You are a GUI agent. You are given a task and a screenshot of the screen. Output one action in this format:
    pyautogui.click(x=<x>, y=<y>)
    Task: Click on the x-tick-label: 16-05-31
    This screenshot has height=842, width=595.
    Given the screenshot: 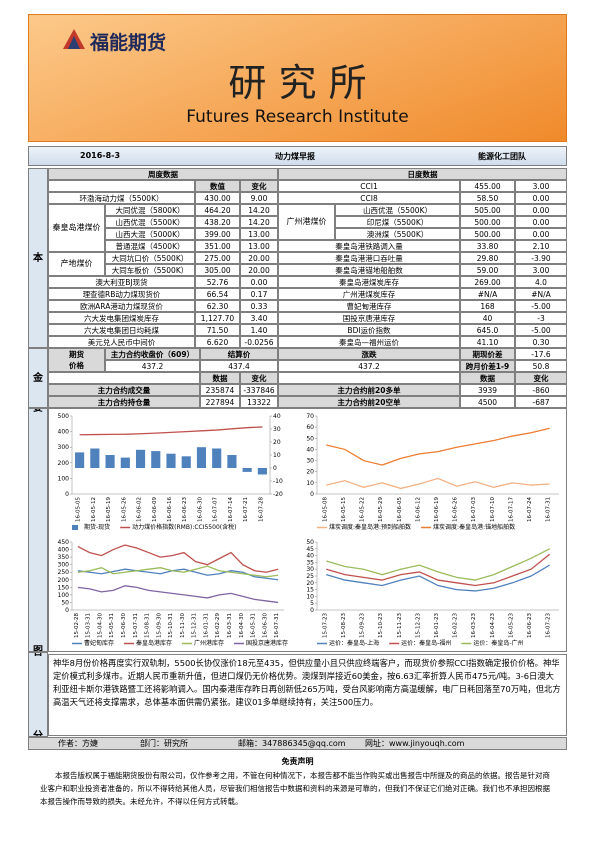 What is the action you would take?
    pyautogui.click(x=254, y=625)
    